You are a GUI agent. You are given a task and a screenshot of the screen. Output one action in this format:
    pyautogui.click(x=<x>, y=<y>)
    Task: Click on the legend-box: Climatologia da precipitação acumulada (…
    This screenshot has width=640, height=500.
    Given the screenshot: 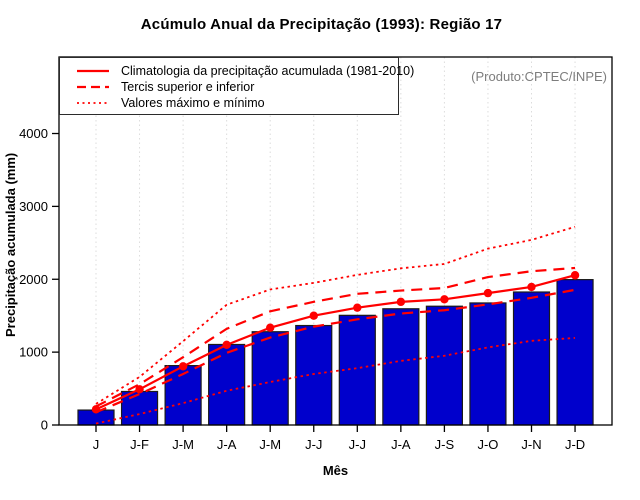 What is the action you would take?
    pyautogui.click(x=236, y=86)
    